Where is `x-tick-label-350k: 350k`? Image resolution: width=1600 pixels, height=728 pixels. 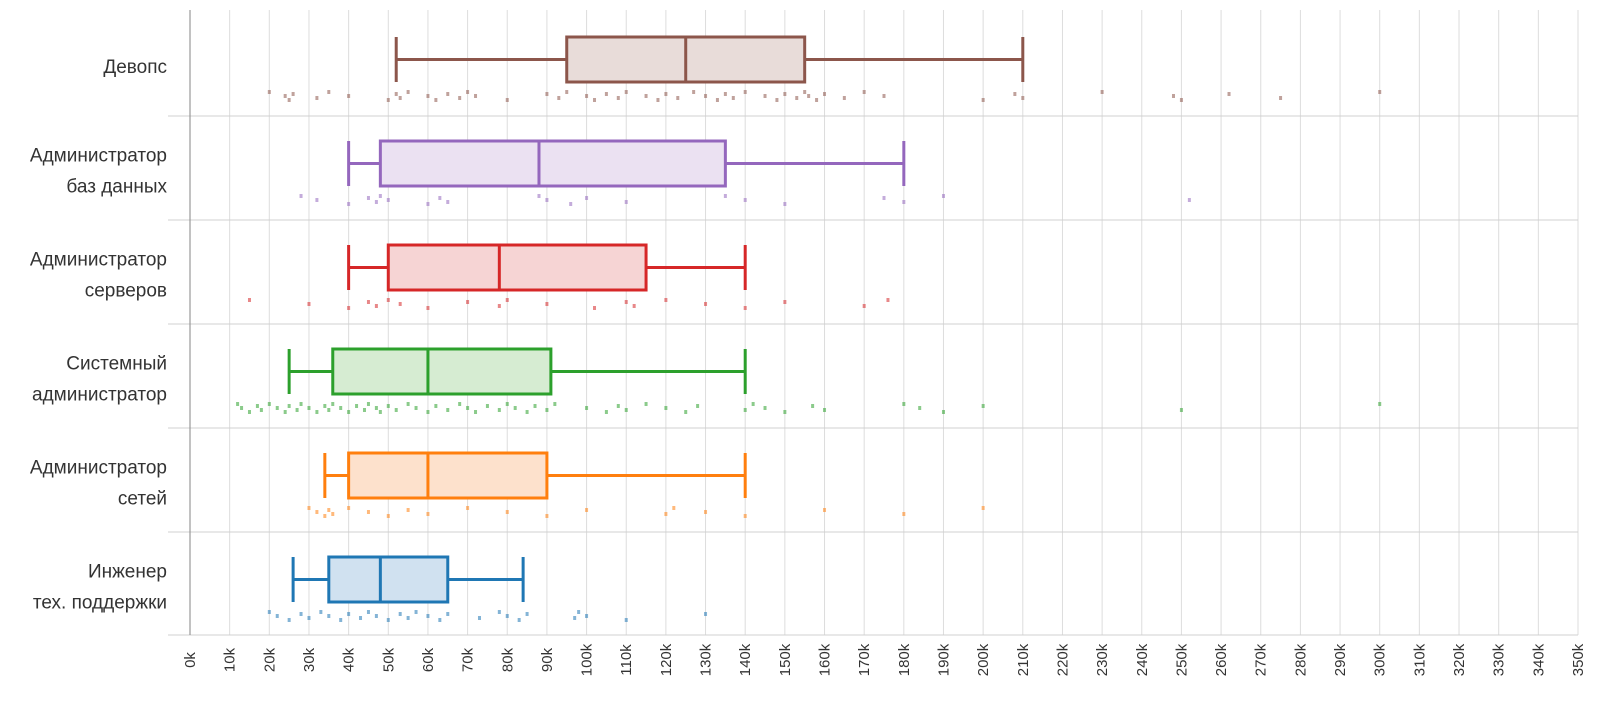 x-tick-label-350k: 350k is located at coordinates (1578, 659).